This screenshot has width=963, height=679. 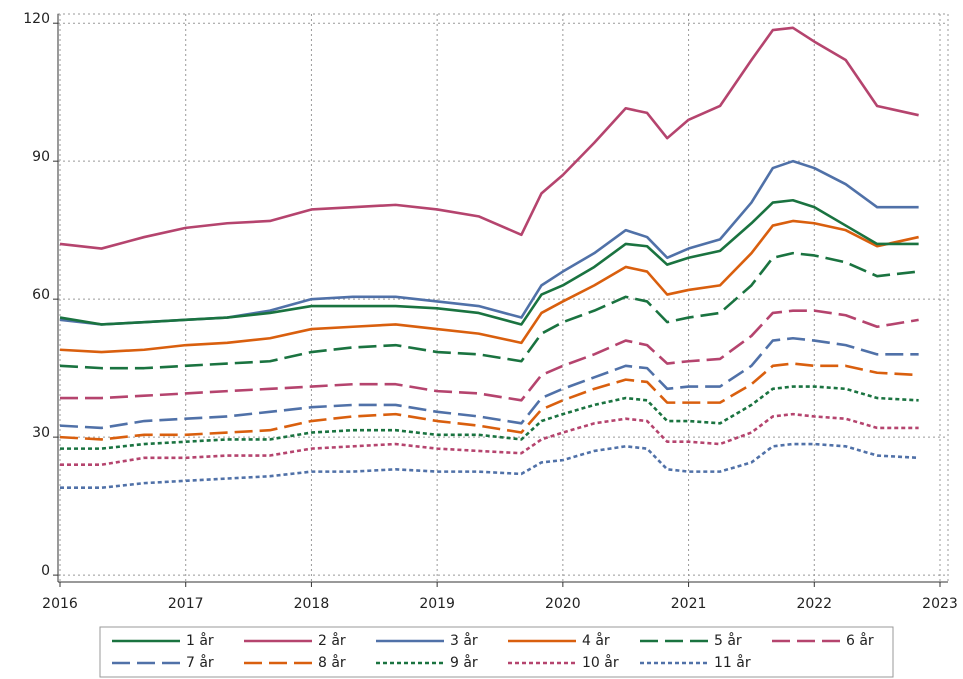 I want to click on legend-label: 7 år, so click(x=200, y=662).